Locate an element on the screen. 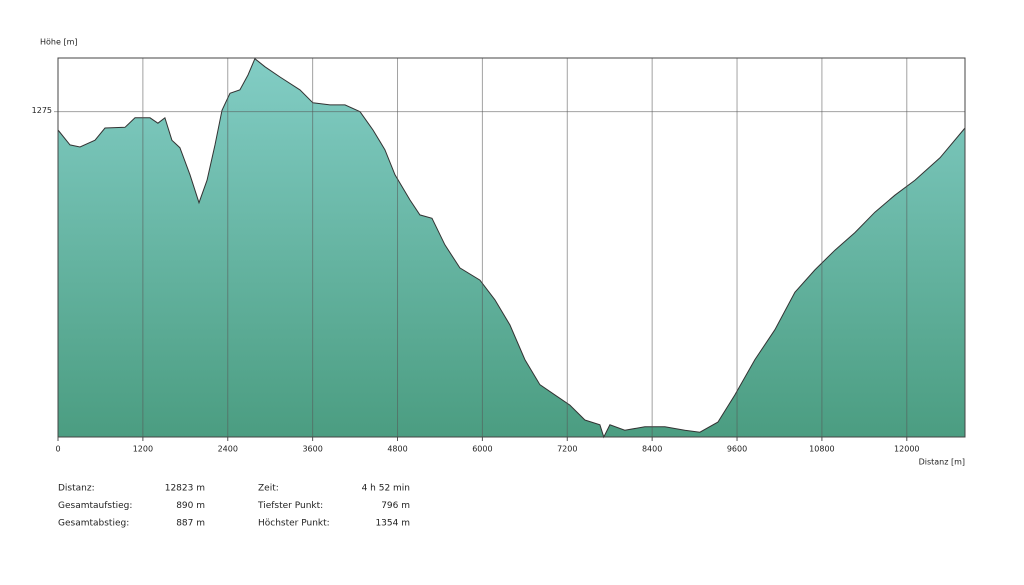  stat-value: 796 m is located at coordinates (395, 506).